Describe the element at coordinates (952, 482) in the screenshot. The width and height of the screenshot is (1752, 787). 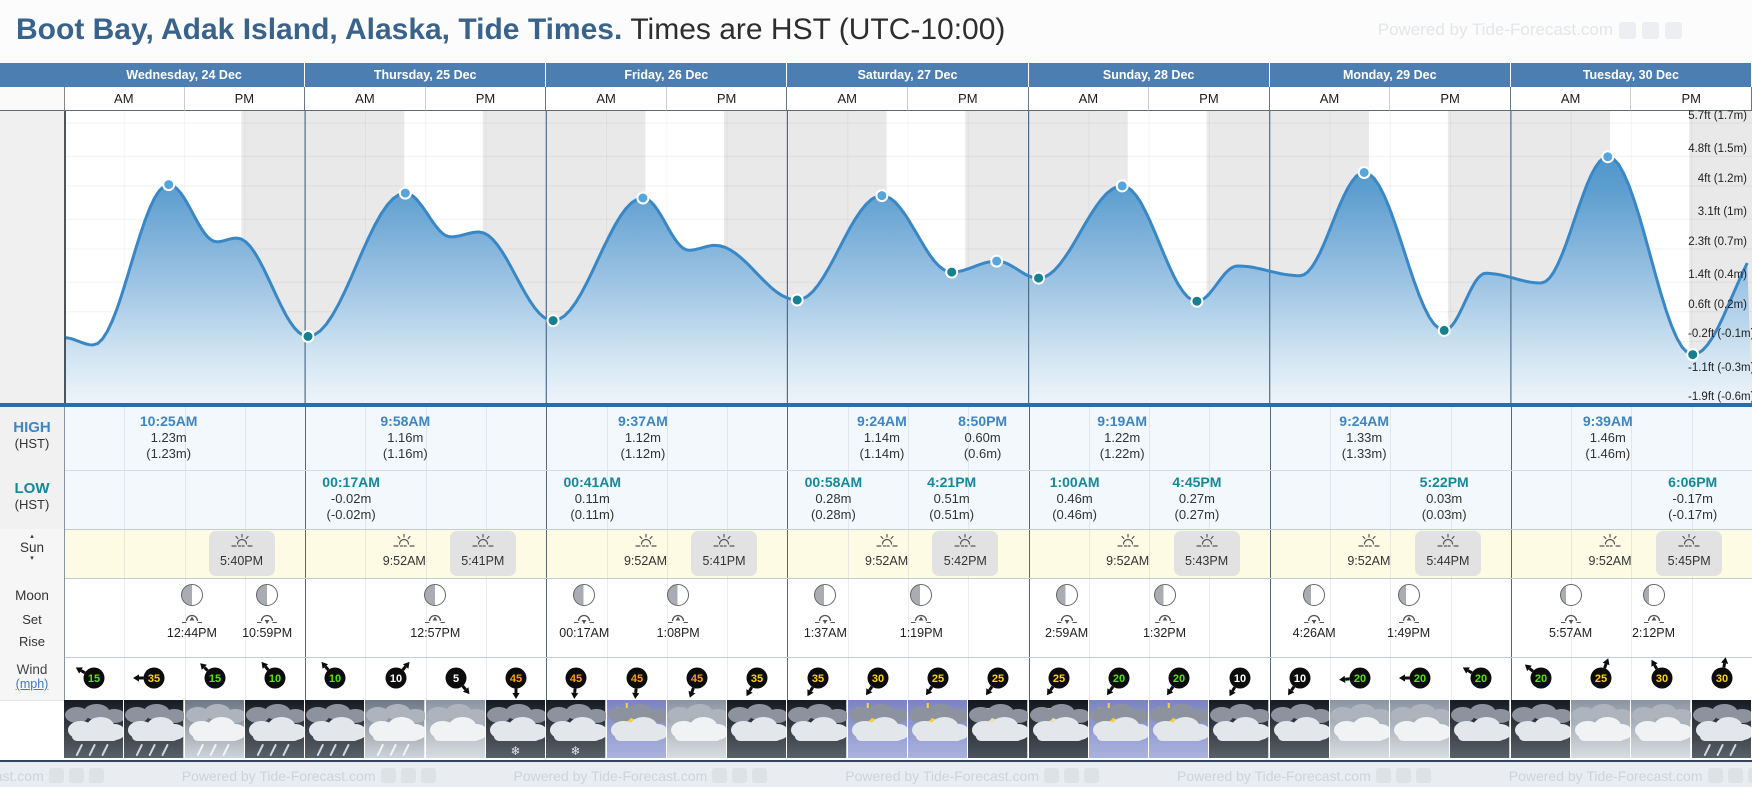
I see `low-tide-time: 4:21PM` at that location.